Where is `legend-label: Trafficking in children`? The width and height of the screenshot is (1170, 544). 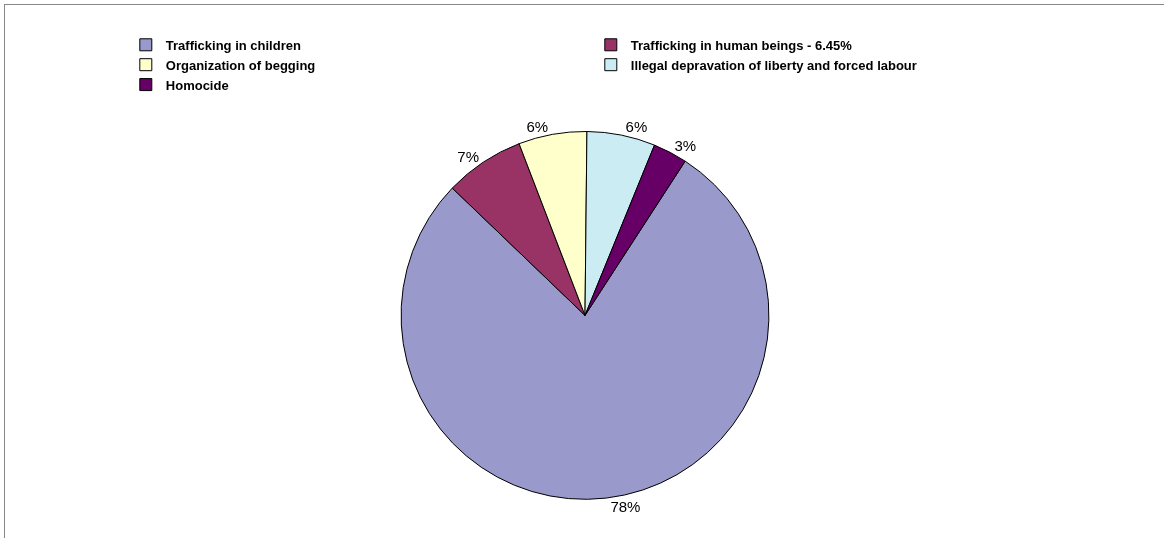
legend-label: Trafficking in children is located at coordinates (233, 45).